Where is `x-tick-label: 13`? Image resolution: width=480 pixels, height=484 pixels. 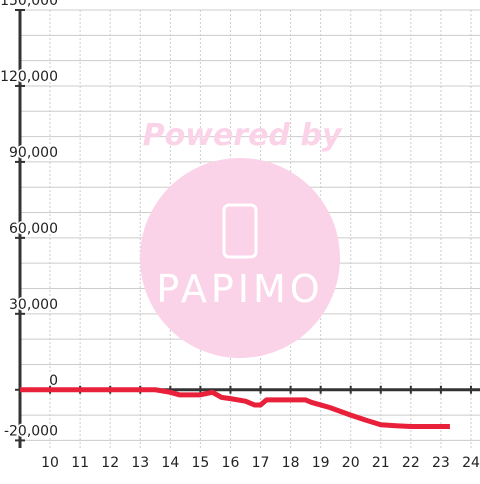 x-tick-label: 13 is located at coordinates (140, 463).